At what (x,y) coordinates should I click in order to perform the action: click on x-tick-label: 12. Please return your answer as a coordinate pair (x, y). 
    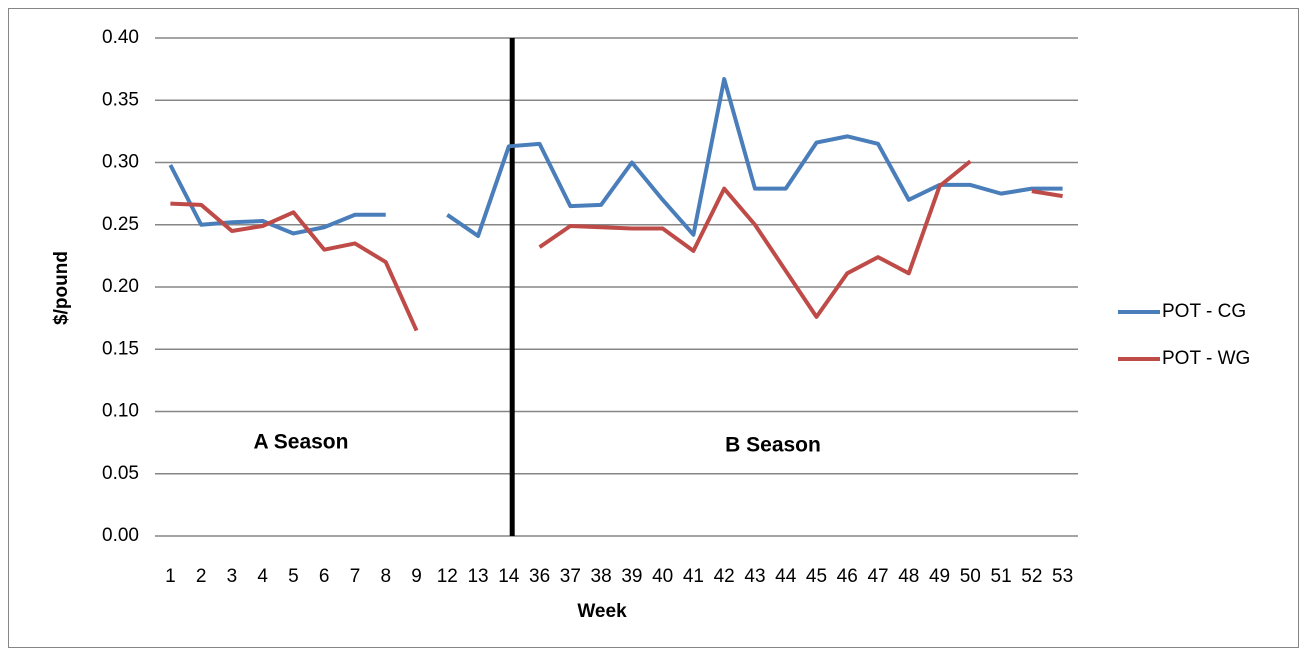
    Looking at the image, I should click on (447, 576).